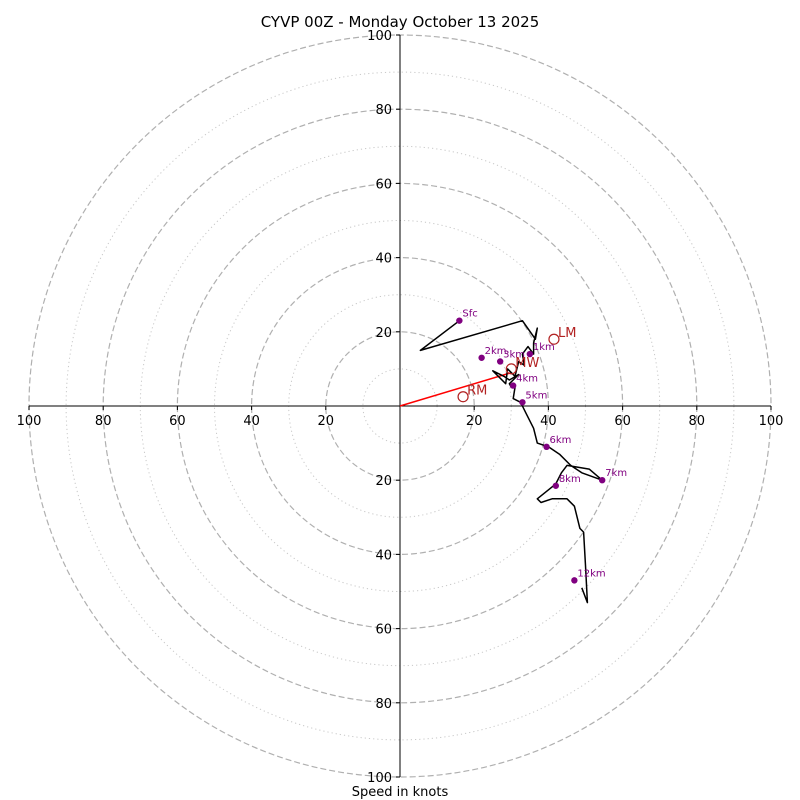 The width and height of the screenshot is (800, 800). What do you see at coordinates (536, 395) in the screenshot?
I see `height-marker-label: 5km` at bounding box center [536, 395].